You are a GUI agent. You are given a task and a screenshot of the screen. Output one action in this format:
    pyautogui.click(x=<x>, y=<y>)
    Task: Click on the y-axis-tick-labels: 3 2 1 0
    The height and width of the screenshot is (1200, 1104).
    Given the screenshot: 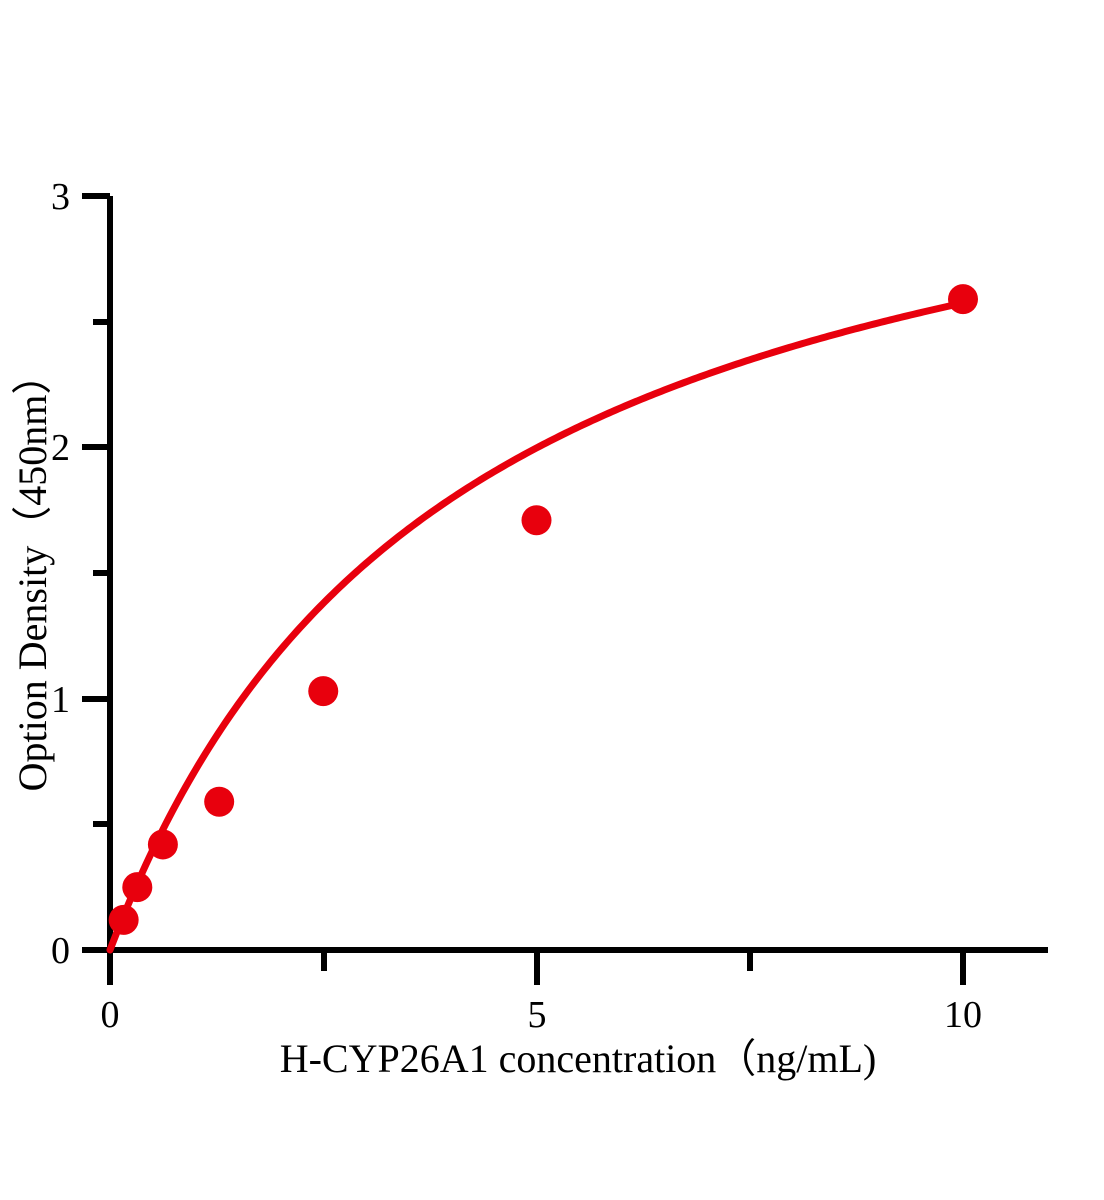 What is the action you would take?
    pyautogui.click(x=60, y=574)
    